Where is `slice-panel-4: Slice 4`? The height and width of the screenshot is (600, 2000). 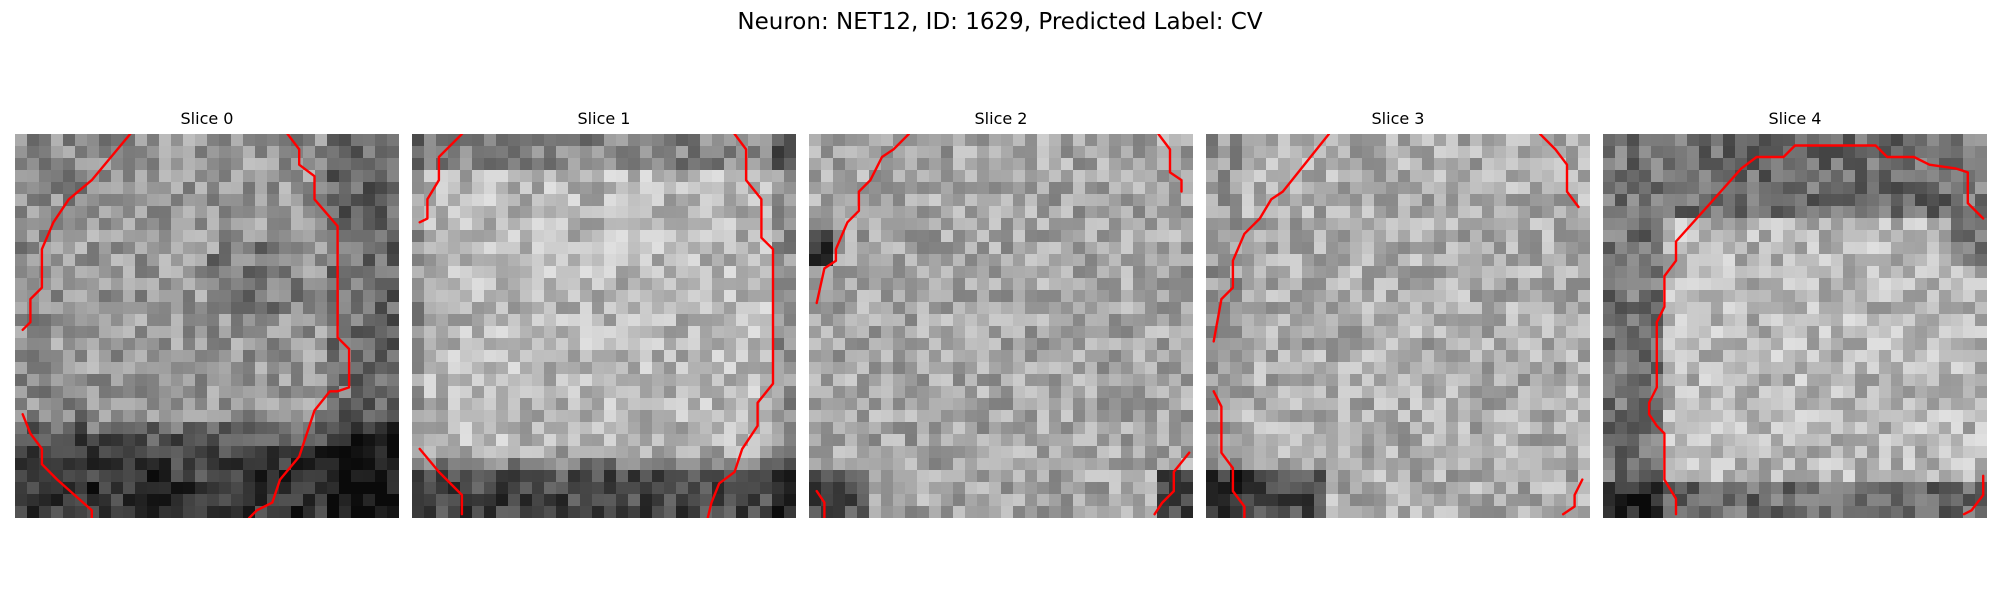
slice-panel-4: Slice 4 is located at coordinates (1795, 313).